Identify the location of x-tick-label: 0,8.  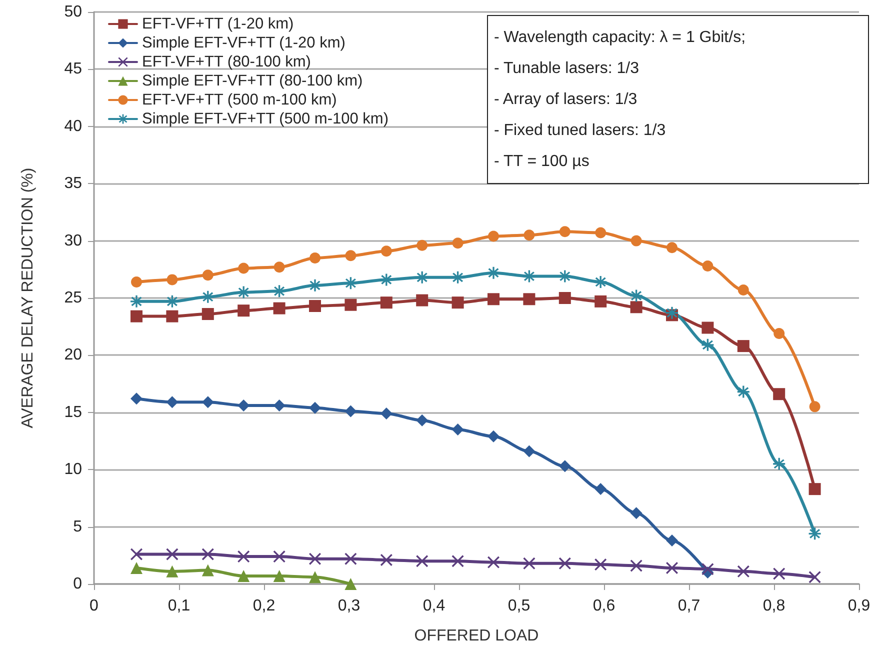
(774, 606).